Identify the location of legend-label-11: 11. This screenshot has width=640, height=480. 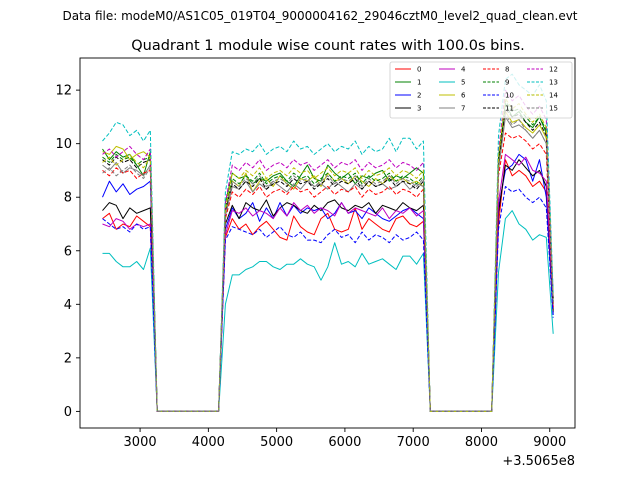
(509, 109).